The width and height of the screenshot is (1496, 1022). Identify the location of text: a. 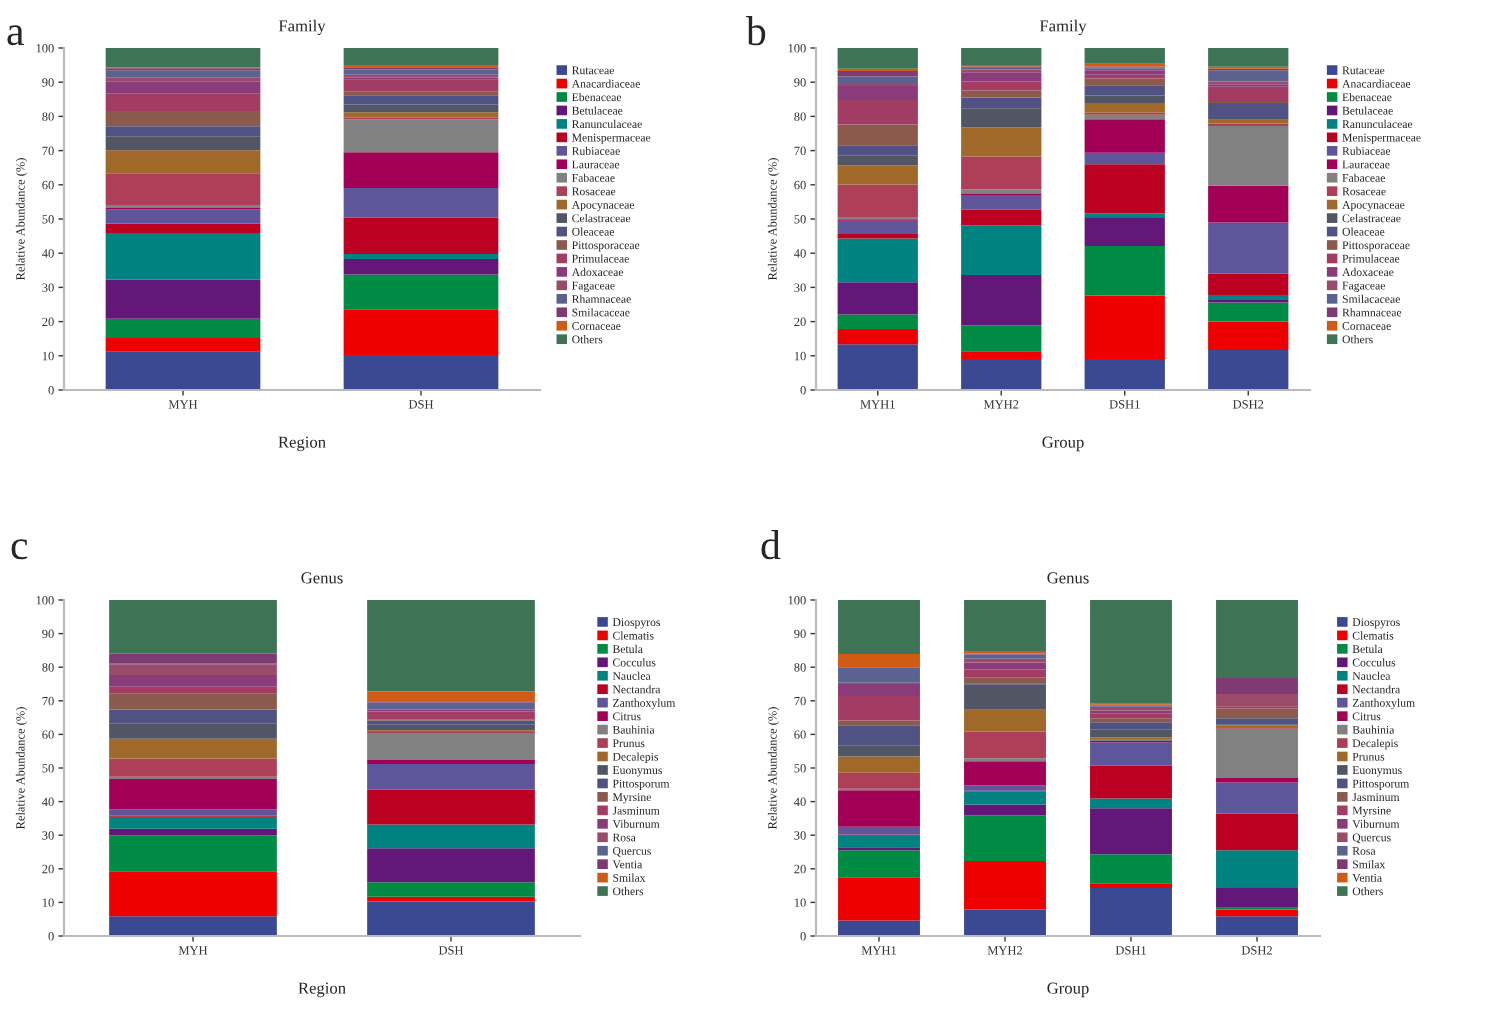
(15, 35).